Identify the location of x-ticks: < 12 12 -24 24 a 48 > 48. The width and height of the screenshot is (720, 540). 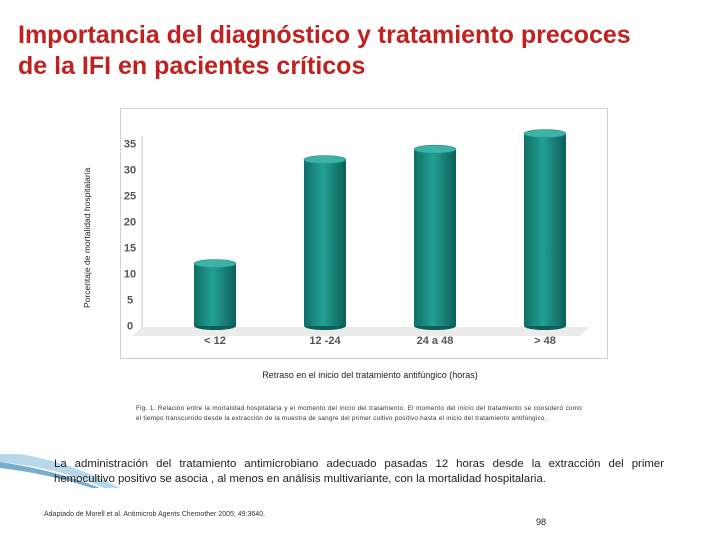
(380, 341).